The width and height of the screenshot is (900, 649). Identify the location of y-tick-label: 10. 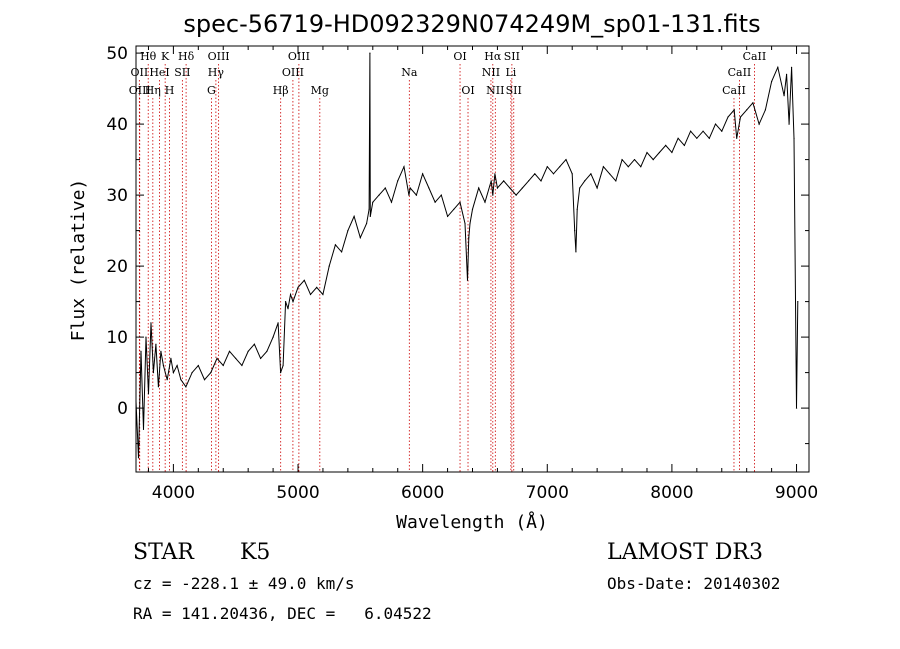
(117, 338).